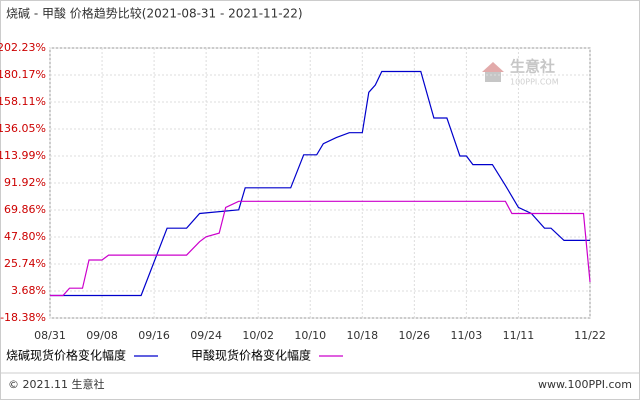 Image resolution: width=640 pixels, height=400 pixels. Describe the element at coordinates (585, 384) in the screenshot. I see `footer-right: www.100PPI.com` at that location.